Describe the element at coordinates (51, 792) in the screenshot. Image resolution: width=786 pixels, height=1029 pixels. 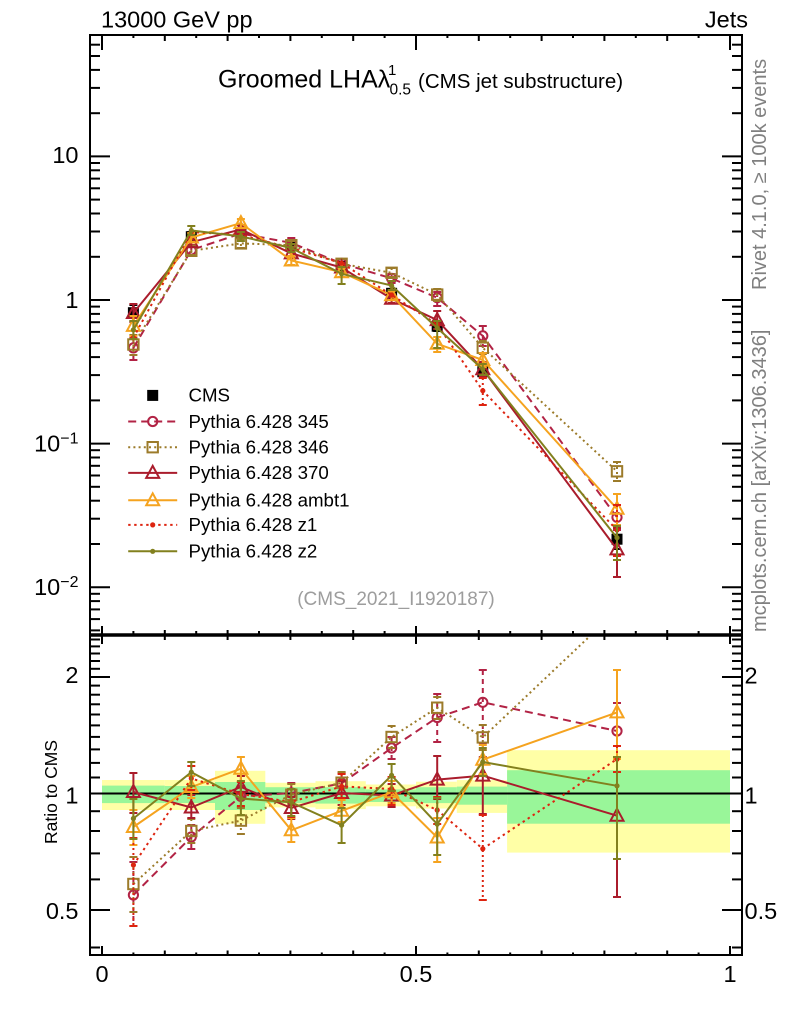
I see `svg-text: Ratio to CMS` at that location.